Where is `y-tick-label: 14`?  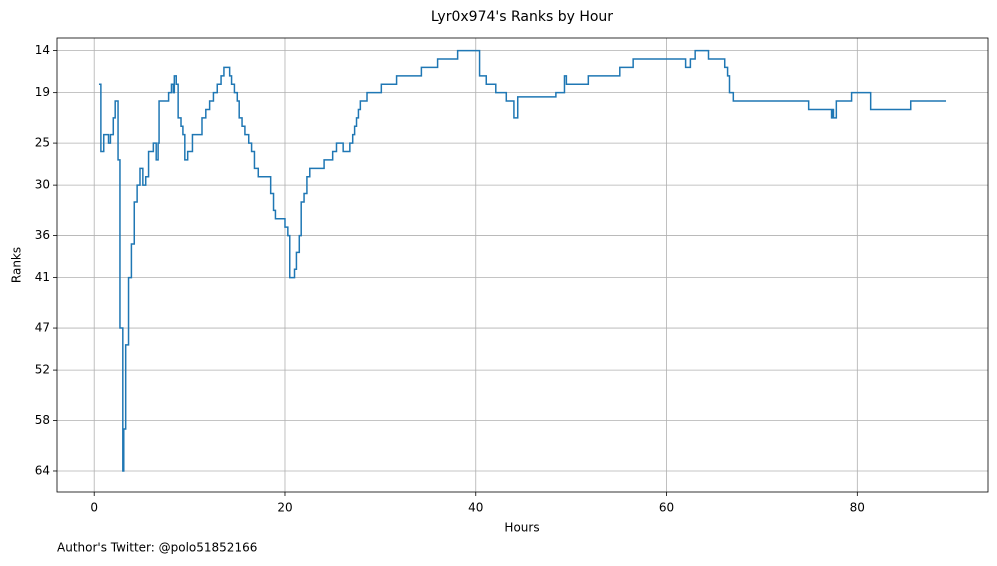 y-tick-label: 14 is located at coordinates (42, 50).